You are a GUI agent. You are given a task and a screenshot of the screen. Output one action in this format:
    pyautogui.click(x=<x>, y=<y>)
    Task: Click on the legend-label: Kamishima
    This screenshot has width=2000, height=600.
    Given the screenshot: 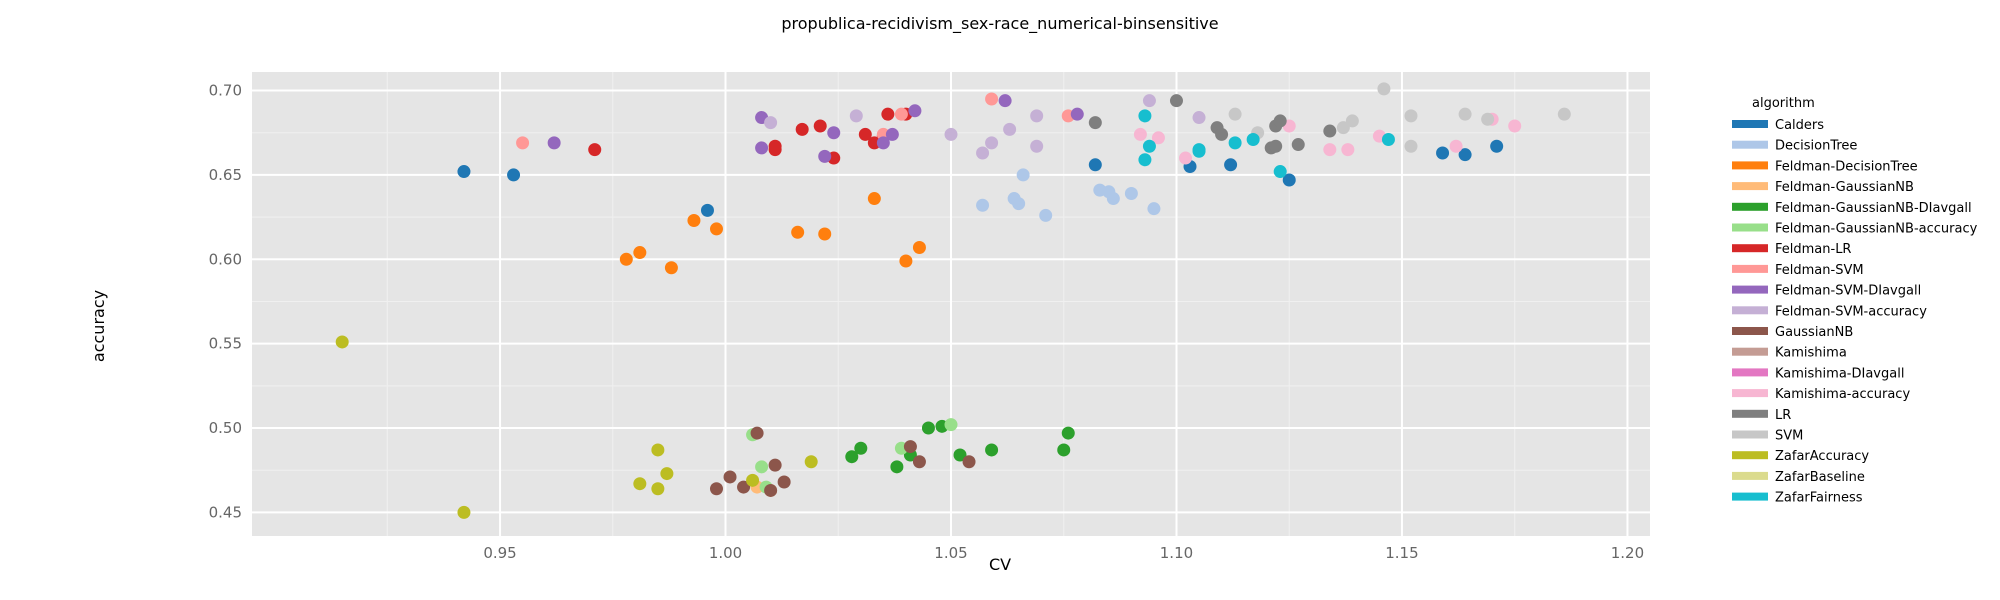 What is the action you would take?
    pyautogui.click(x=1811, y=353)
    